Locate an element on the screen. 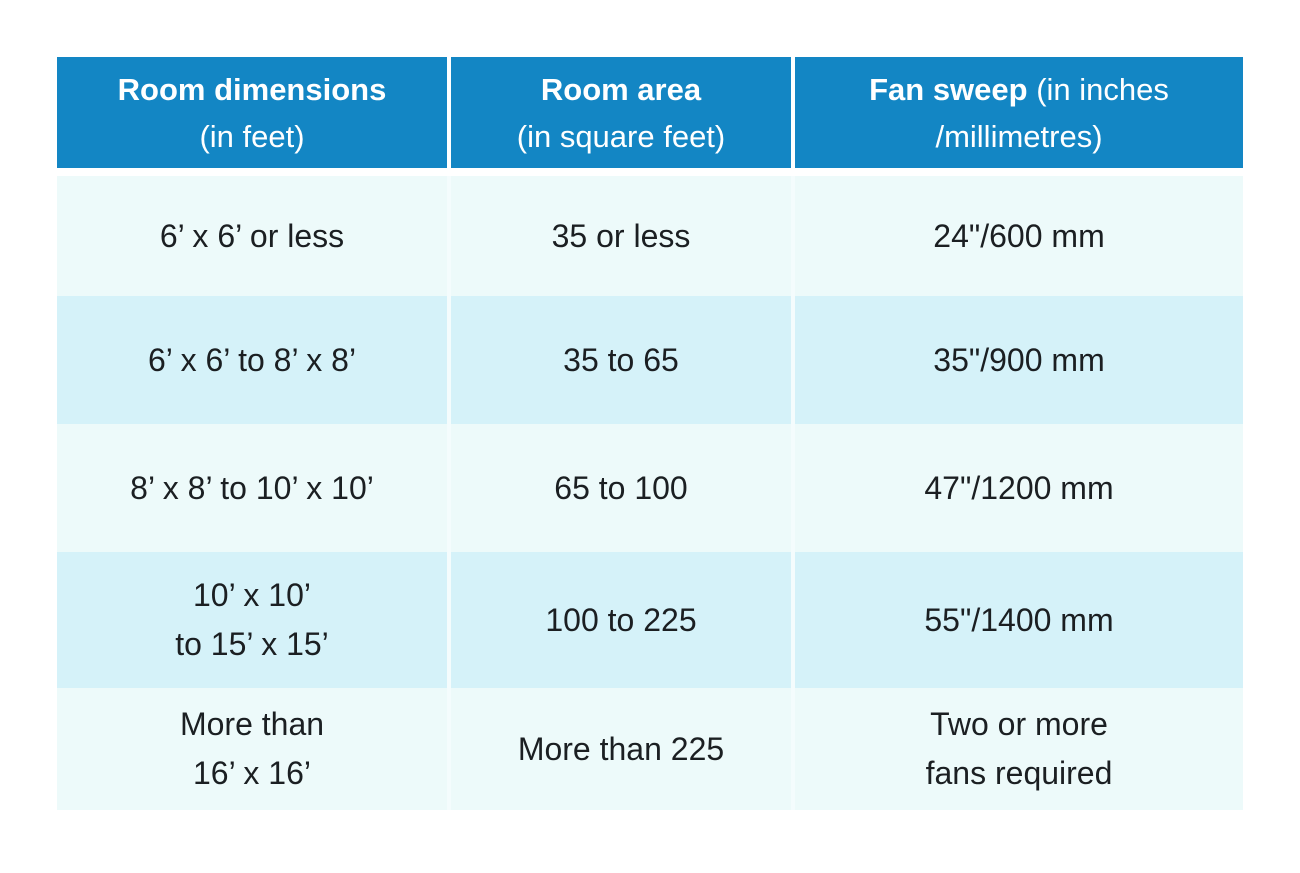 The width and height of the screenshot is (1300, 873). cell-room-dimensions: 6’ x 6’ or less is located at coordinates (252, 236).